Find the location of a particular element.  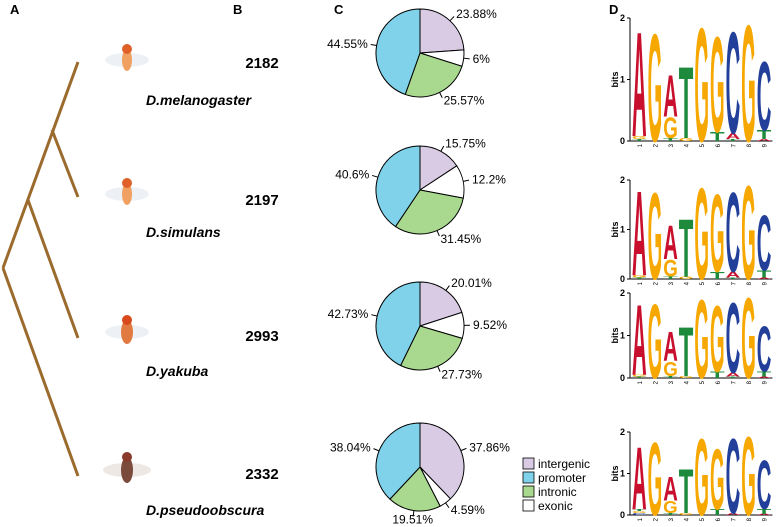

slice-label: 37.86% is located at coordinates (489, 447).